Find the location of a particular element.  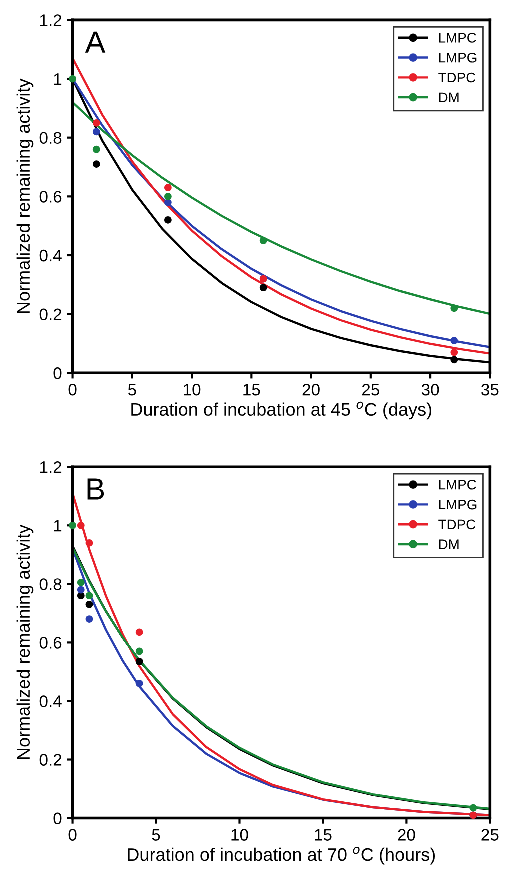

annotation: A is located at coordinates (95, 42).